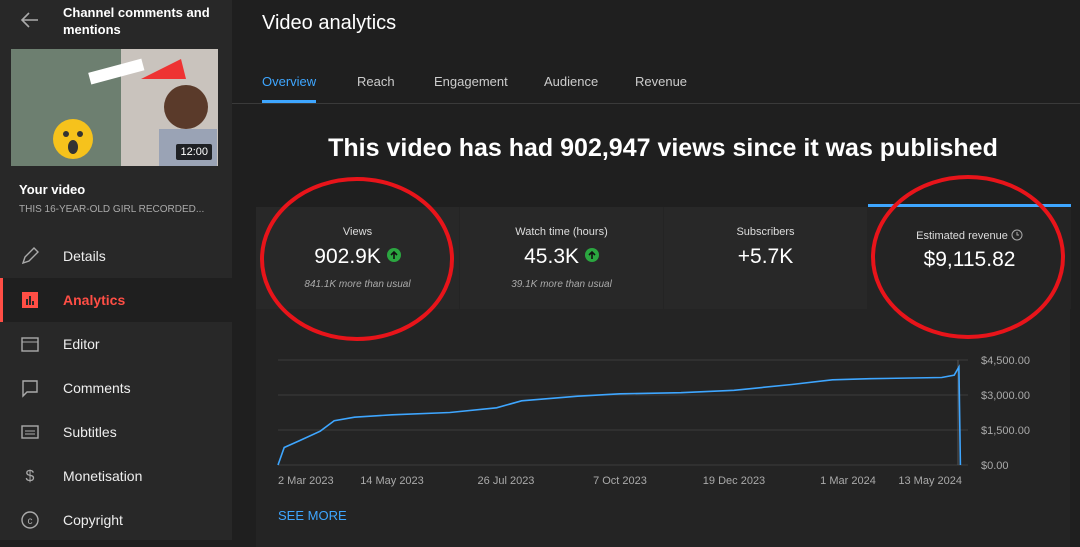  I want to click on nav-label: Analytics, so click(94, 300).